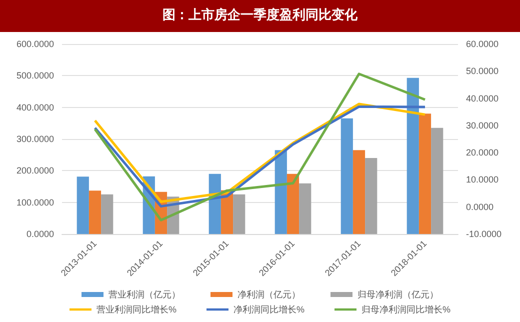  I want to click on legend-label: 营业利润同比增长%, so click(136, 309).